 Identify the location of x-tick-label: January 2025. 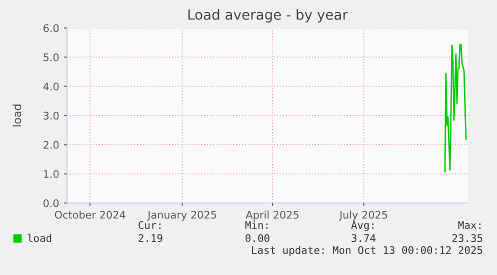
(181, 215).